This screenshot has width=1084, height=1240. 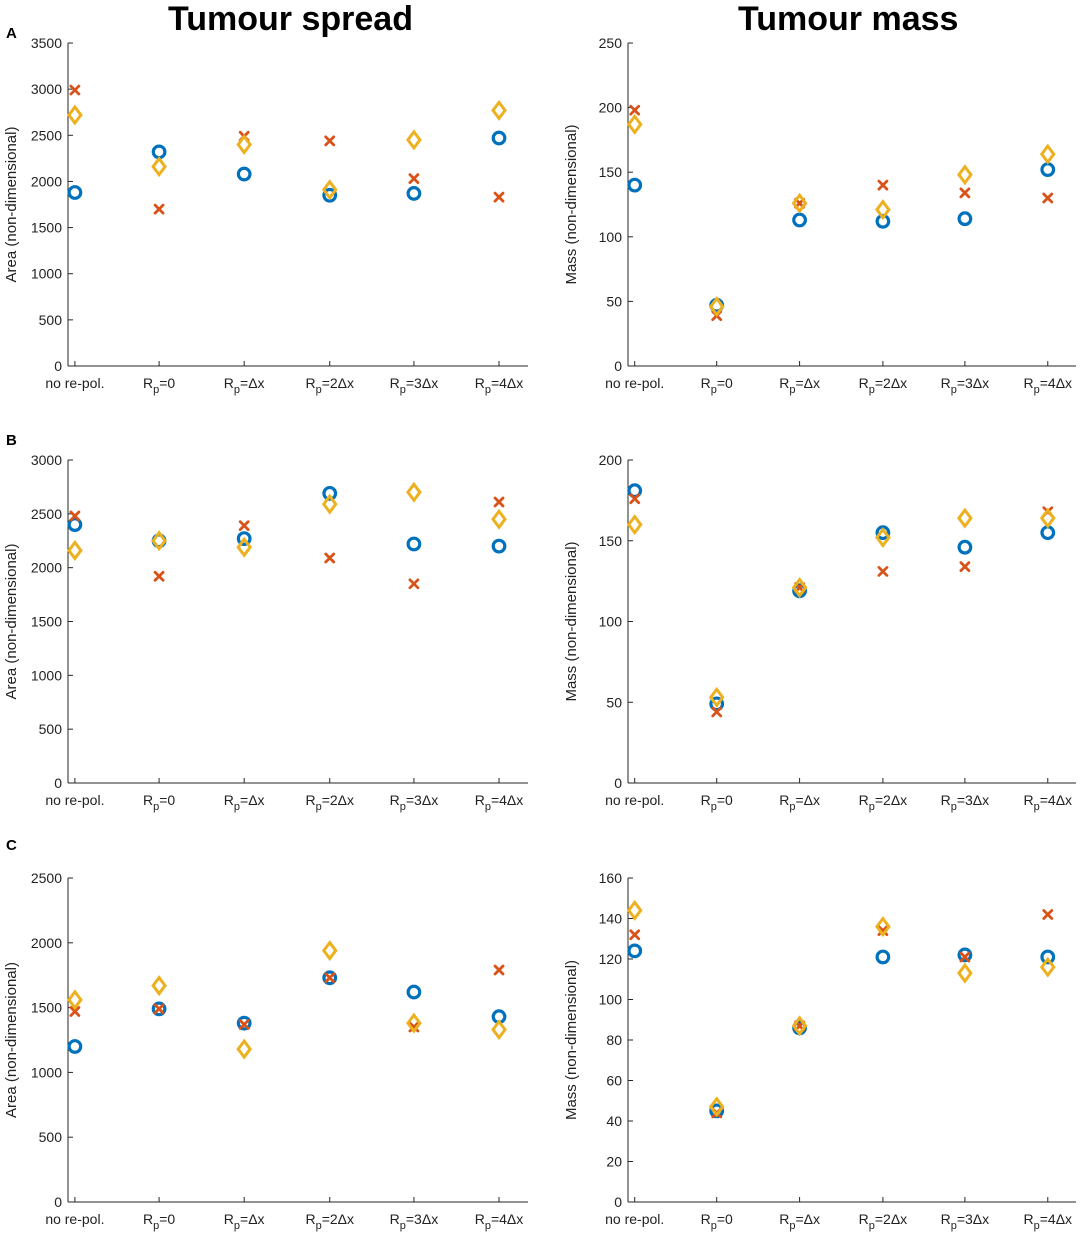 What do you see at coordinates (51, 729) in the screenshot?
I see `y-tick-label: 500` at bounding box center [51, 729].